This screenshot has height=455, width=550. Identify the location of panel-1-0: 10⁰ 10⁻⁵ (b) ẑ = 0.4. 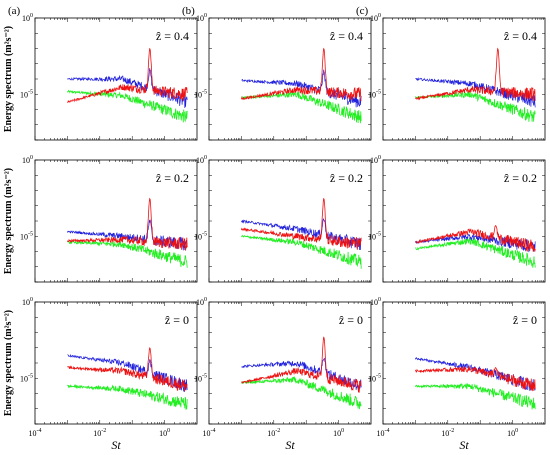
(277, 73).